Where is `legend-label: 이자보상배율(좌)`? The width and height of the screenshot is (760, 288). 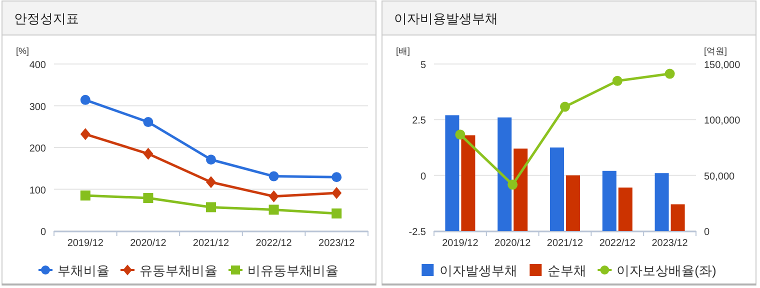 legend-label: 이자보상배율(좌) is located at coordinates (666, 270).